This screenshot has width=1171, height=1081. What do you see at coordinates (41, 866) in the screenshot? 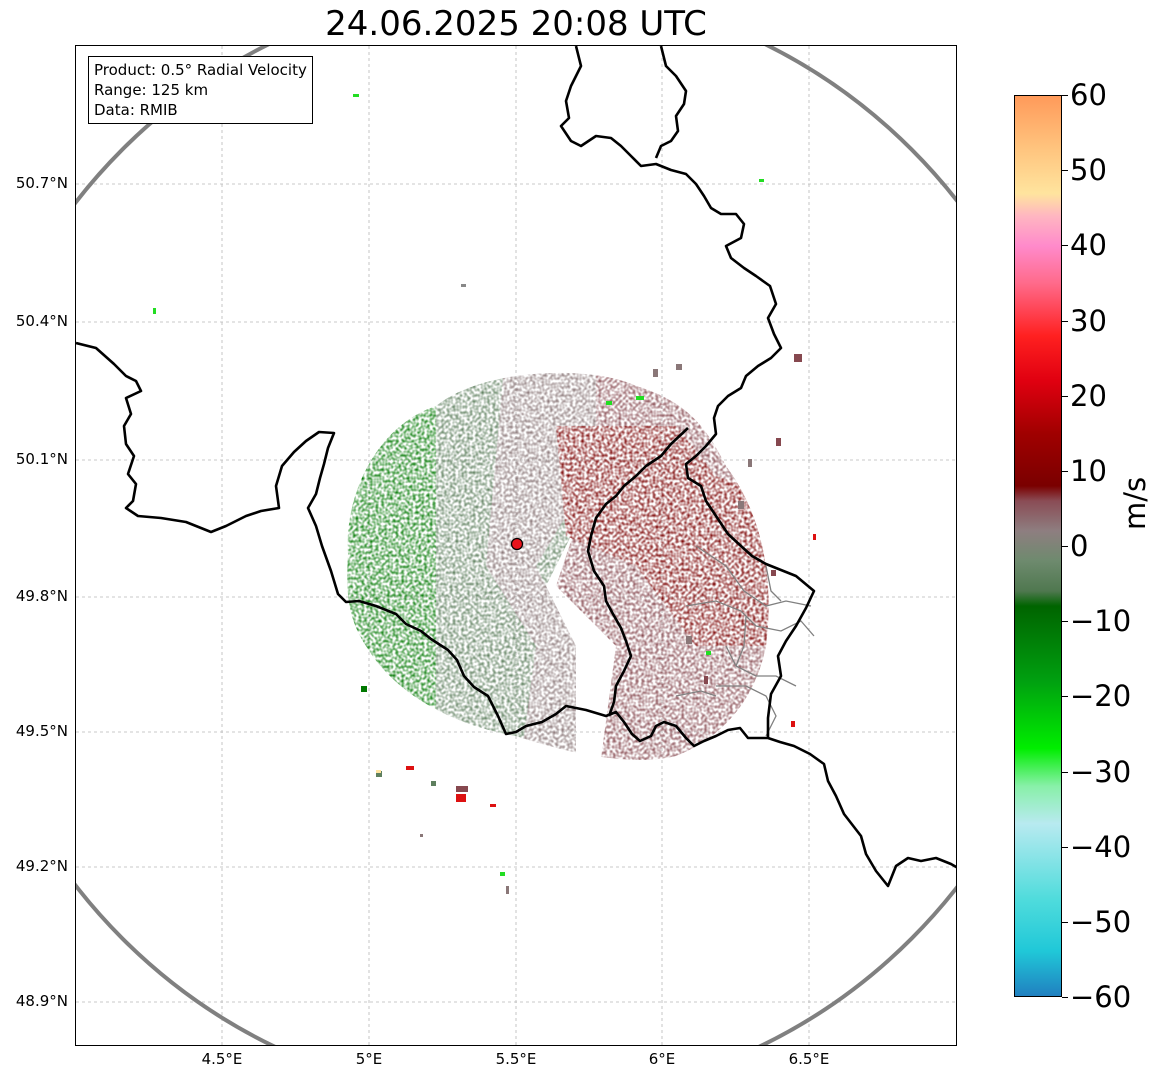
I see `lat-tick-label: 49.2°N` at bounding box center [41, 866].